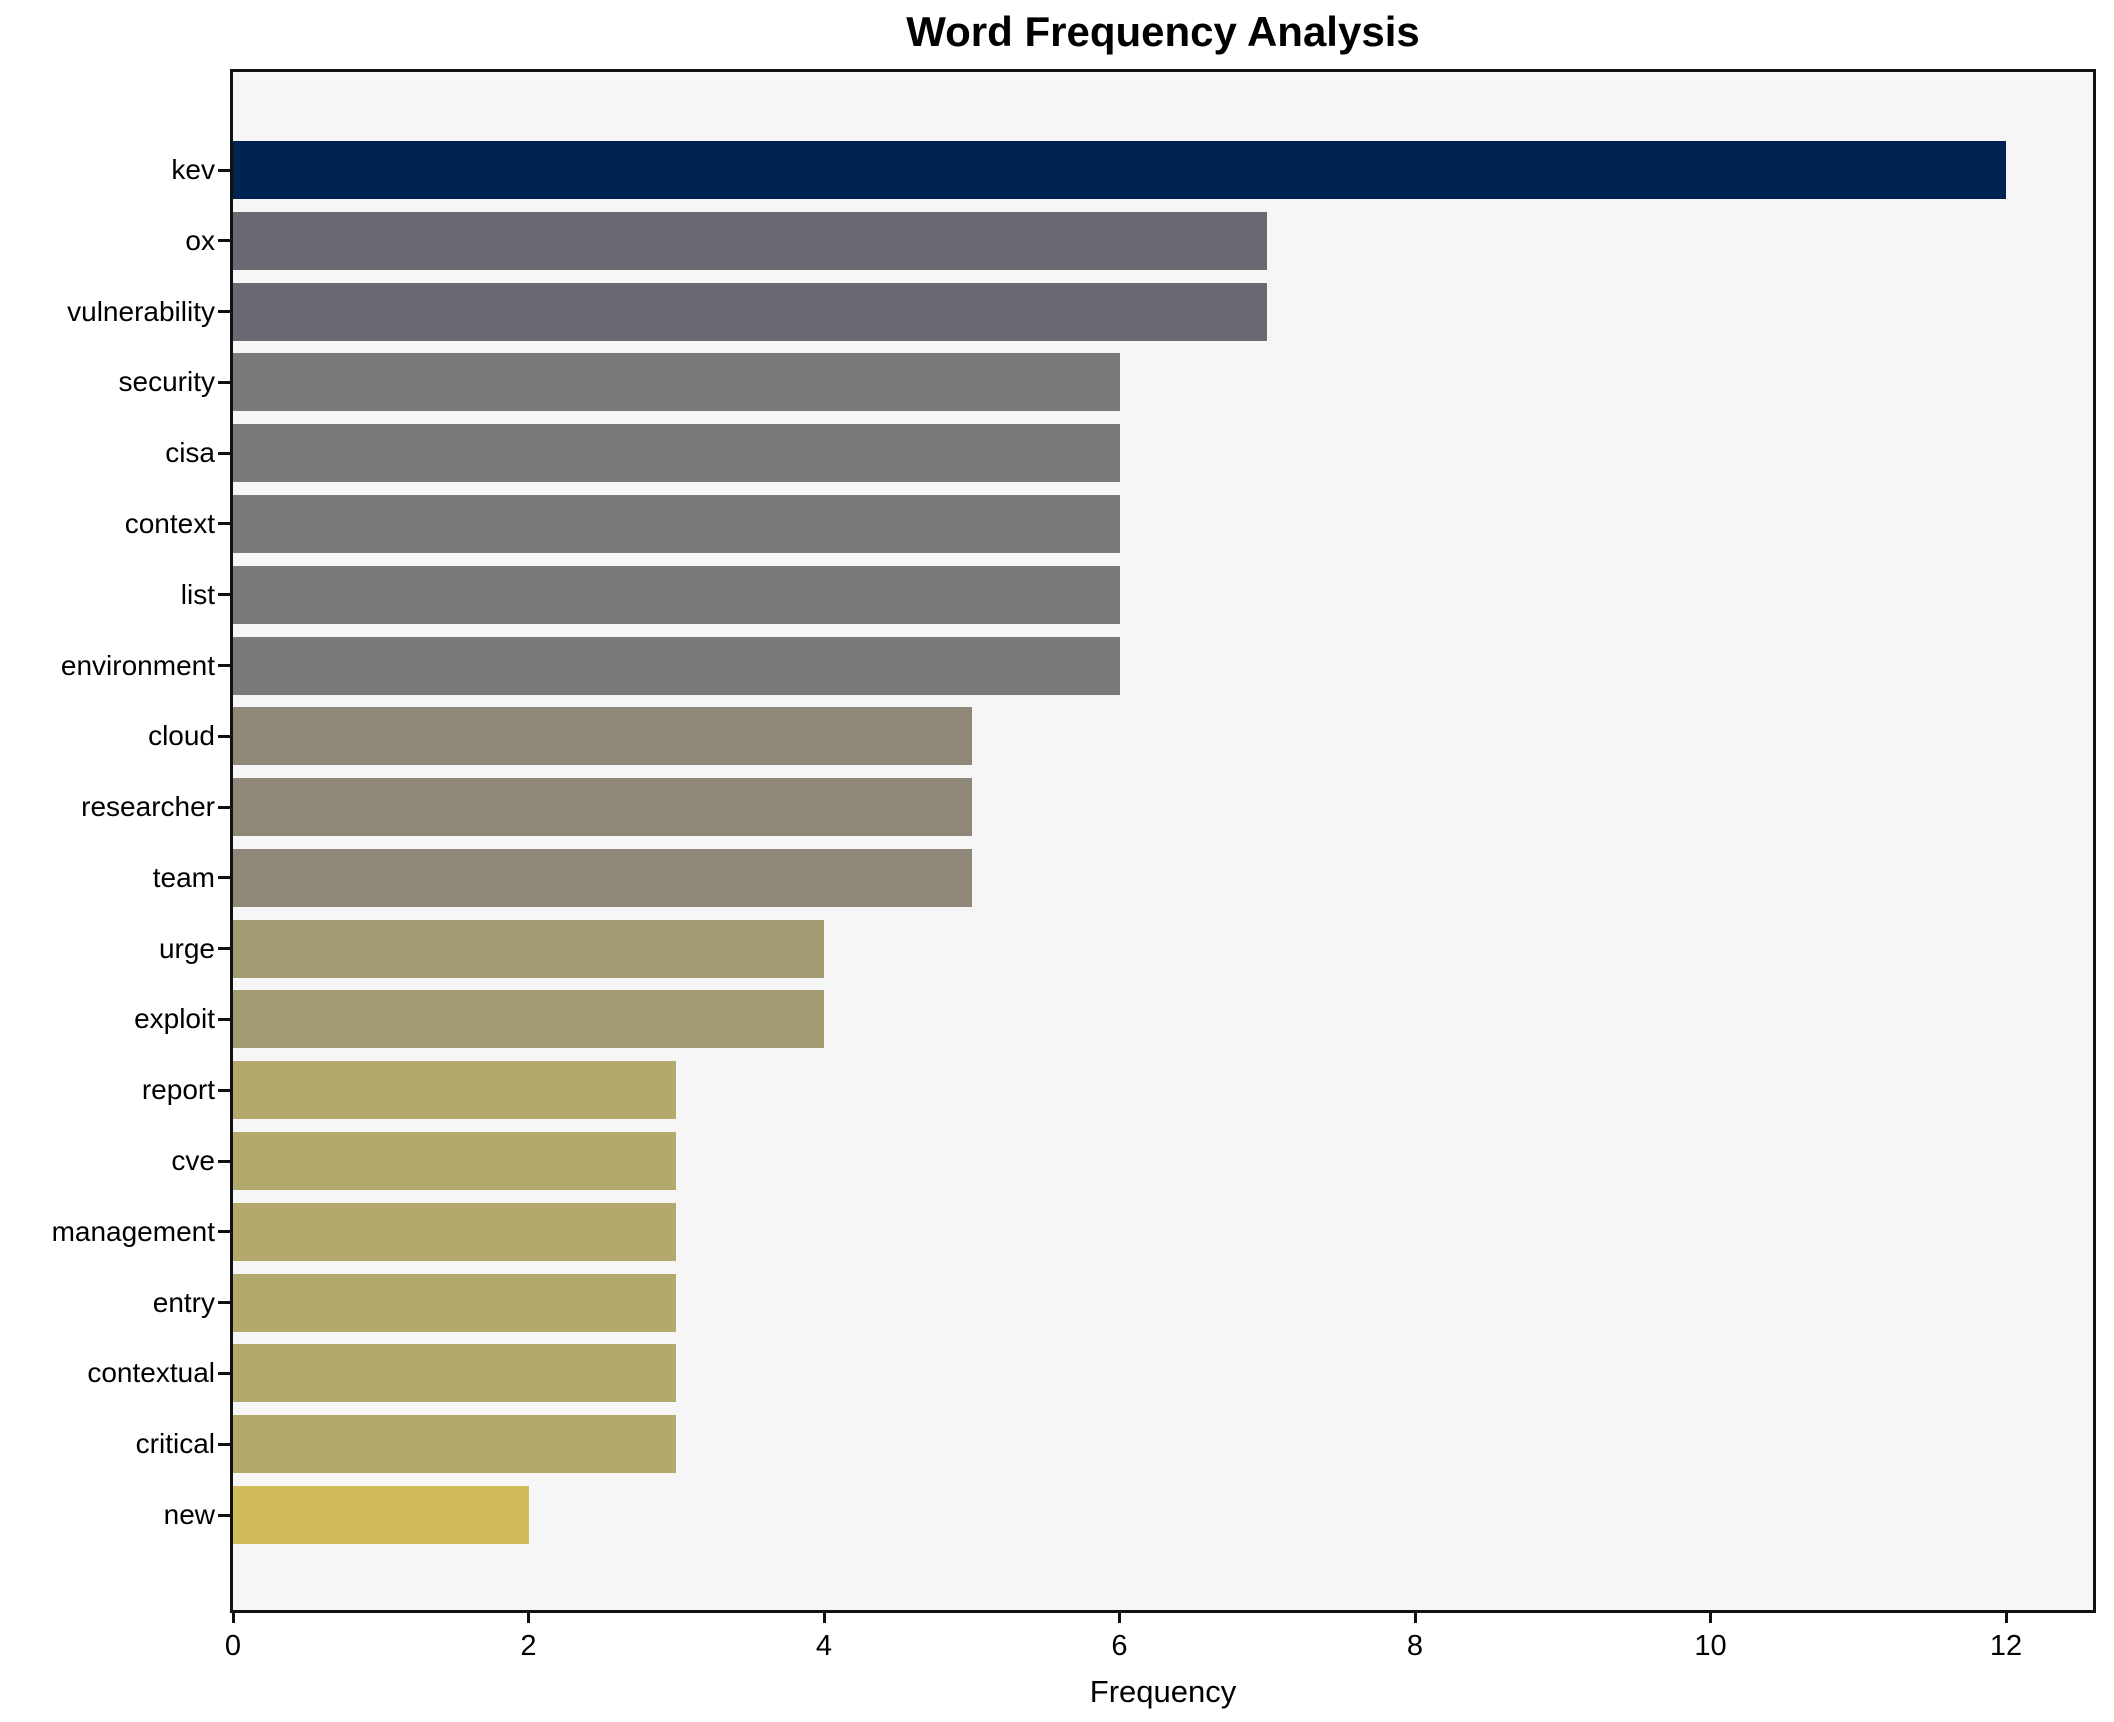 The image size is (2114, 1722). I want to click on y-tick-label-urge: urge, so click(186, 948).